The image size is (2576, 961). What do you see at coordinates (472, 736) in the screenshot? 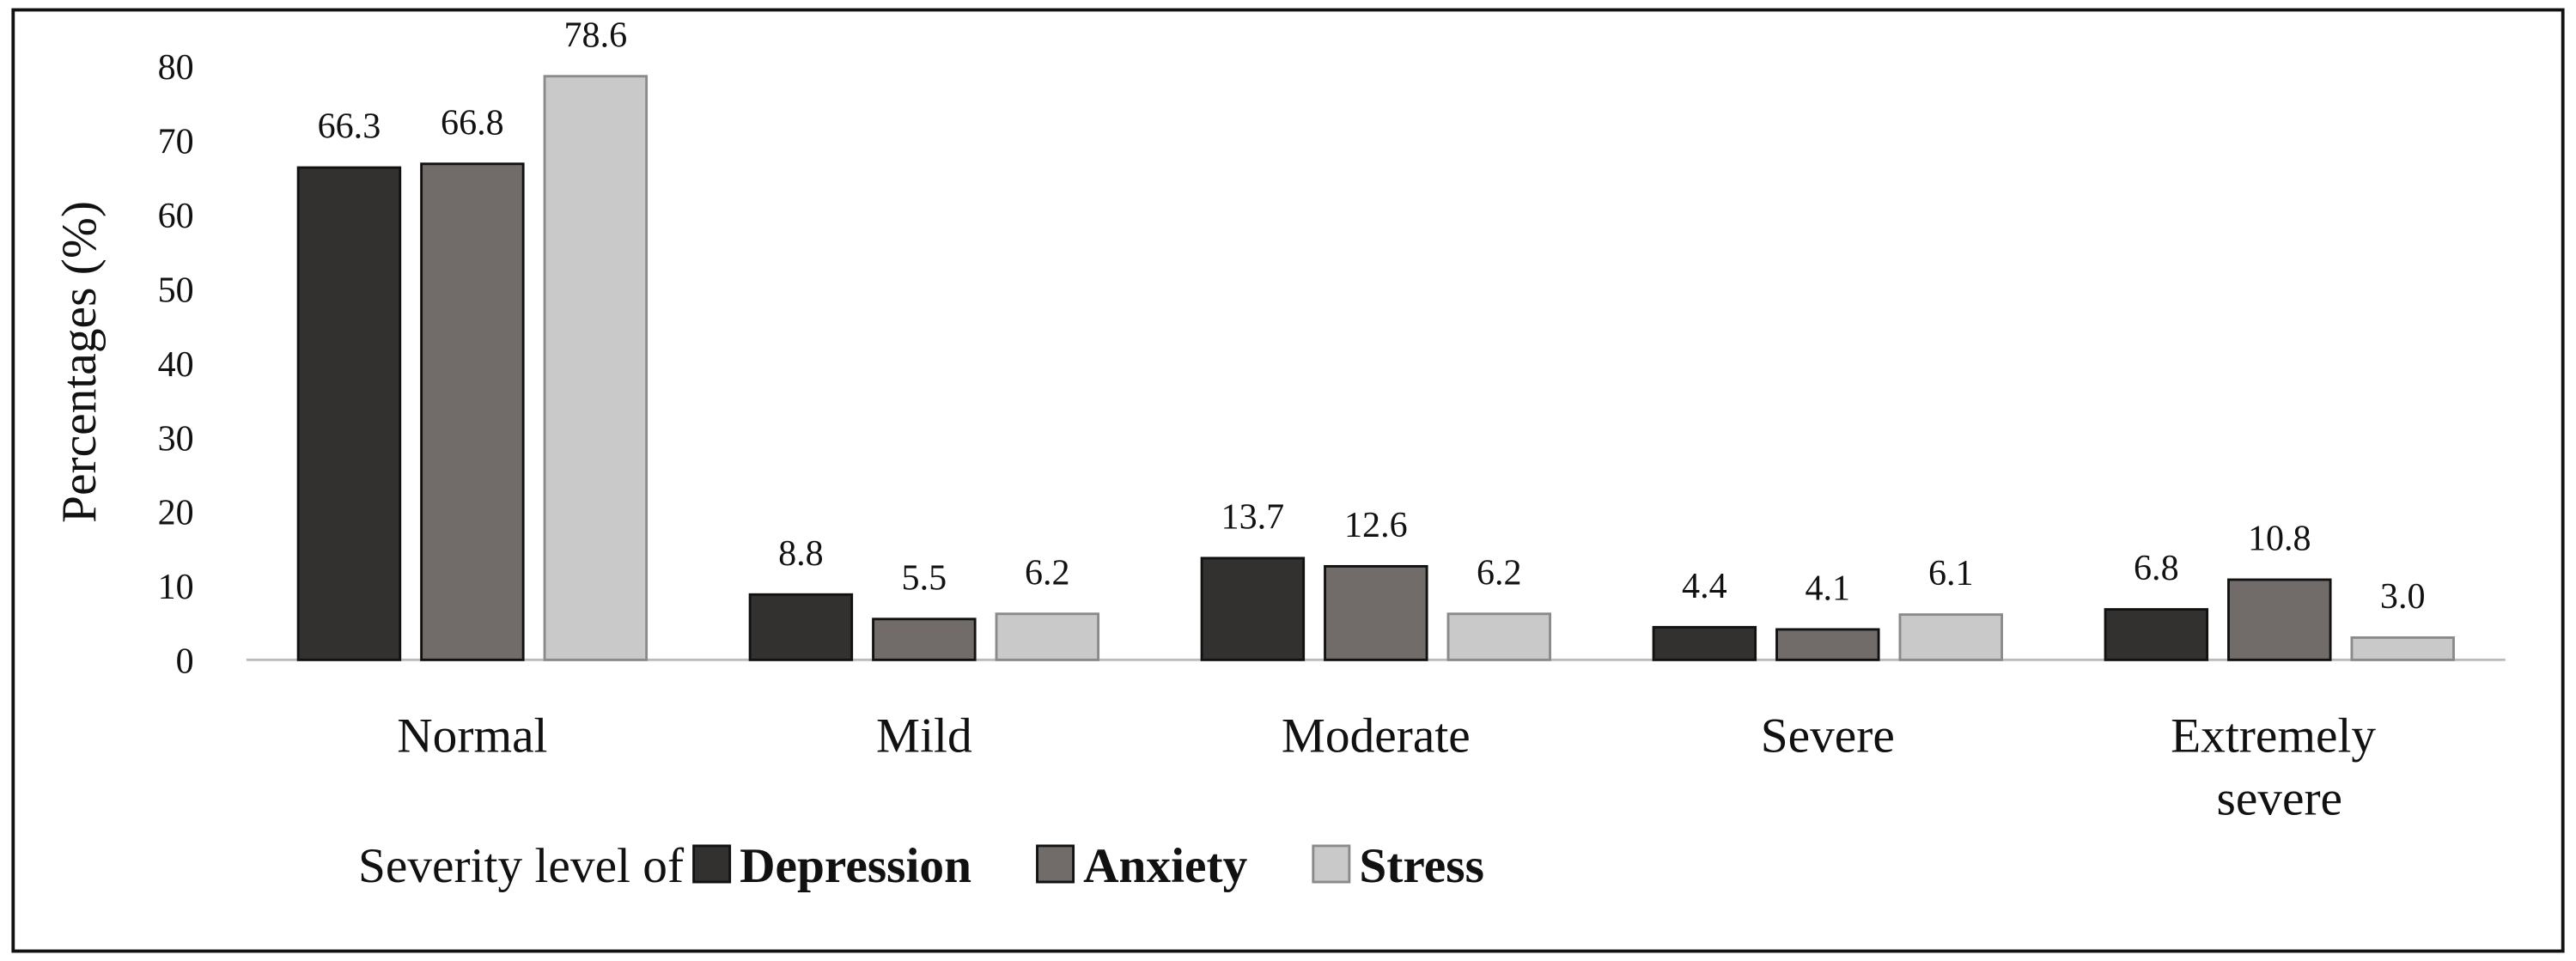
I see `x-tick-label: Normal` at bounding box center [472, 736].